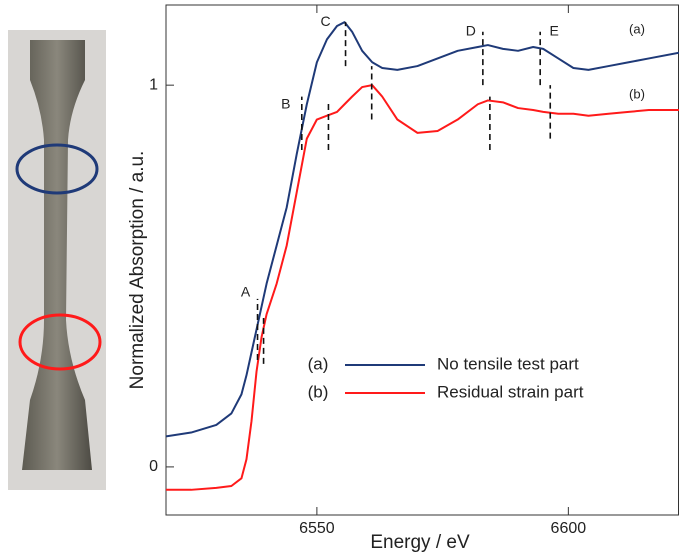 The width and height of the screenshot is (679, 557). What do you see at coordinates (153, 84) in the screenshot?
I see `y-tick-label: 1` at bounding box center [153, 84].